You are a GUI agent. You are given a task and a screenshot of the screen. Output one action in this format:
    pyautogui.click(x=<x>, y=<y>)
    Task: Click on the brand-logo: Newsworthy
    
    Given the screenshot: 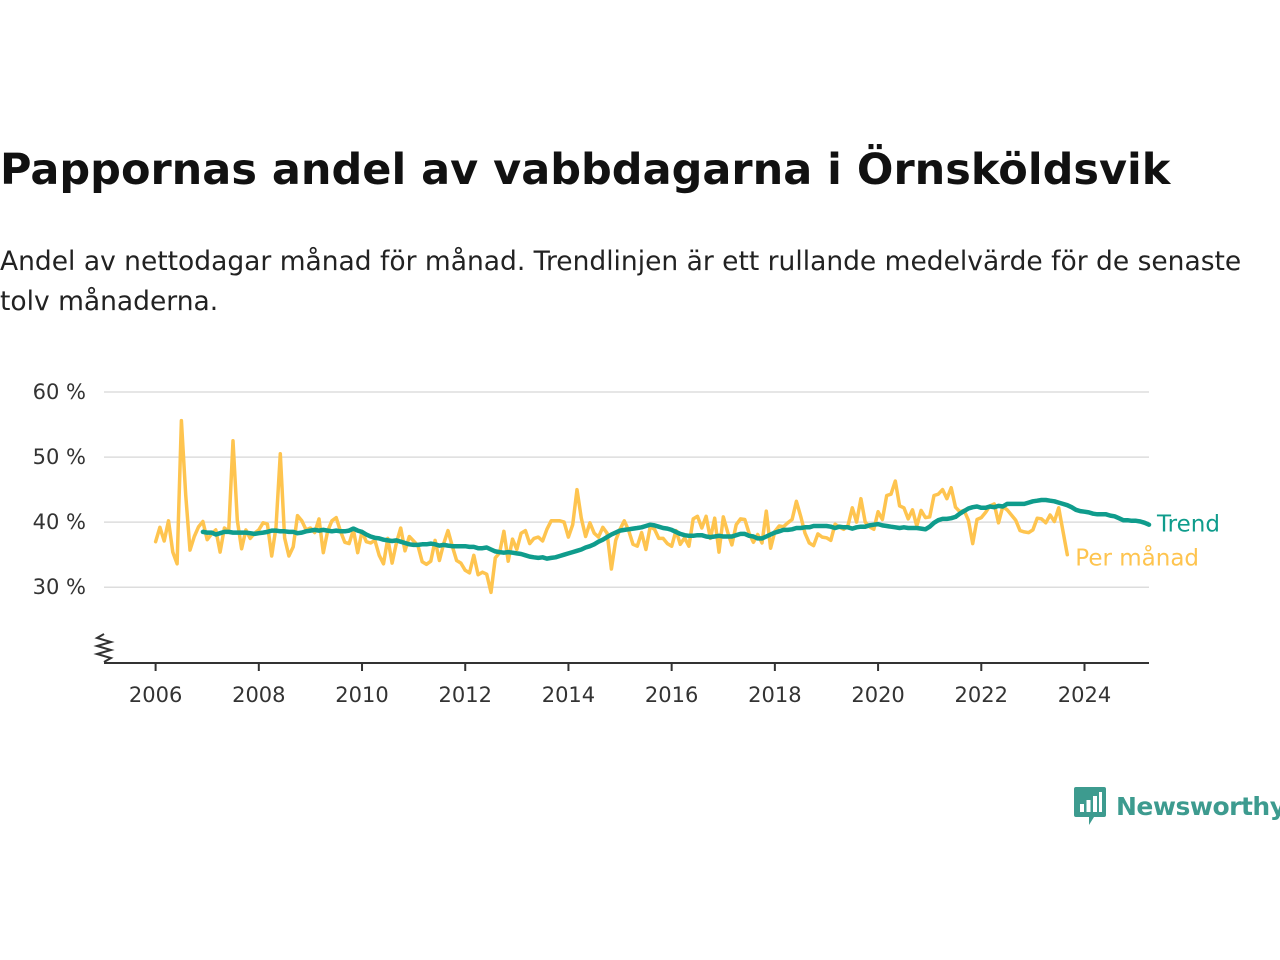 What is the action you would take?
    pyautogui.click(x=1176, y=806)
    